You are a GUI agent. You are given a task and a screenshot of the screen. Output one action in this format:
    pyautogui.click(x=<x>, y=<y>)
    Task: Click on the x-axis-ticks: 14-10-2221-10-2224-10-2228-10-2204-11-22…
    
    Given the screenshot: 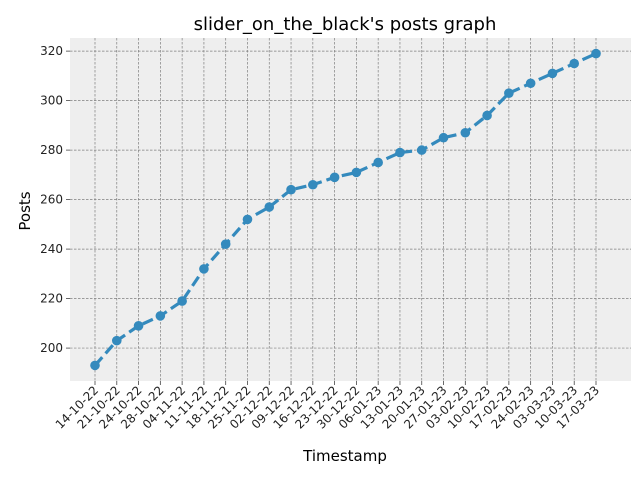 What is the action you would take?
    pyautogui.click(x=327, y=406)
    